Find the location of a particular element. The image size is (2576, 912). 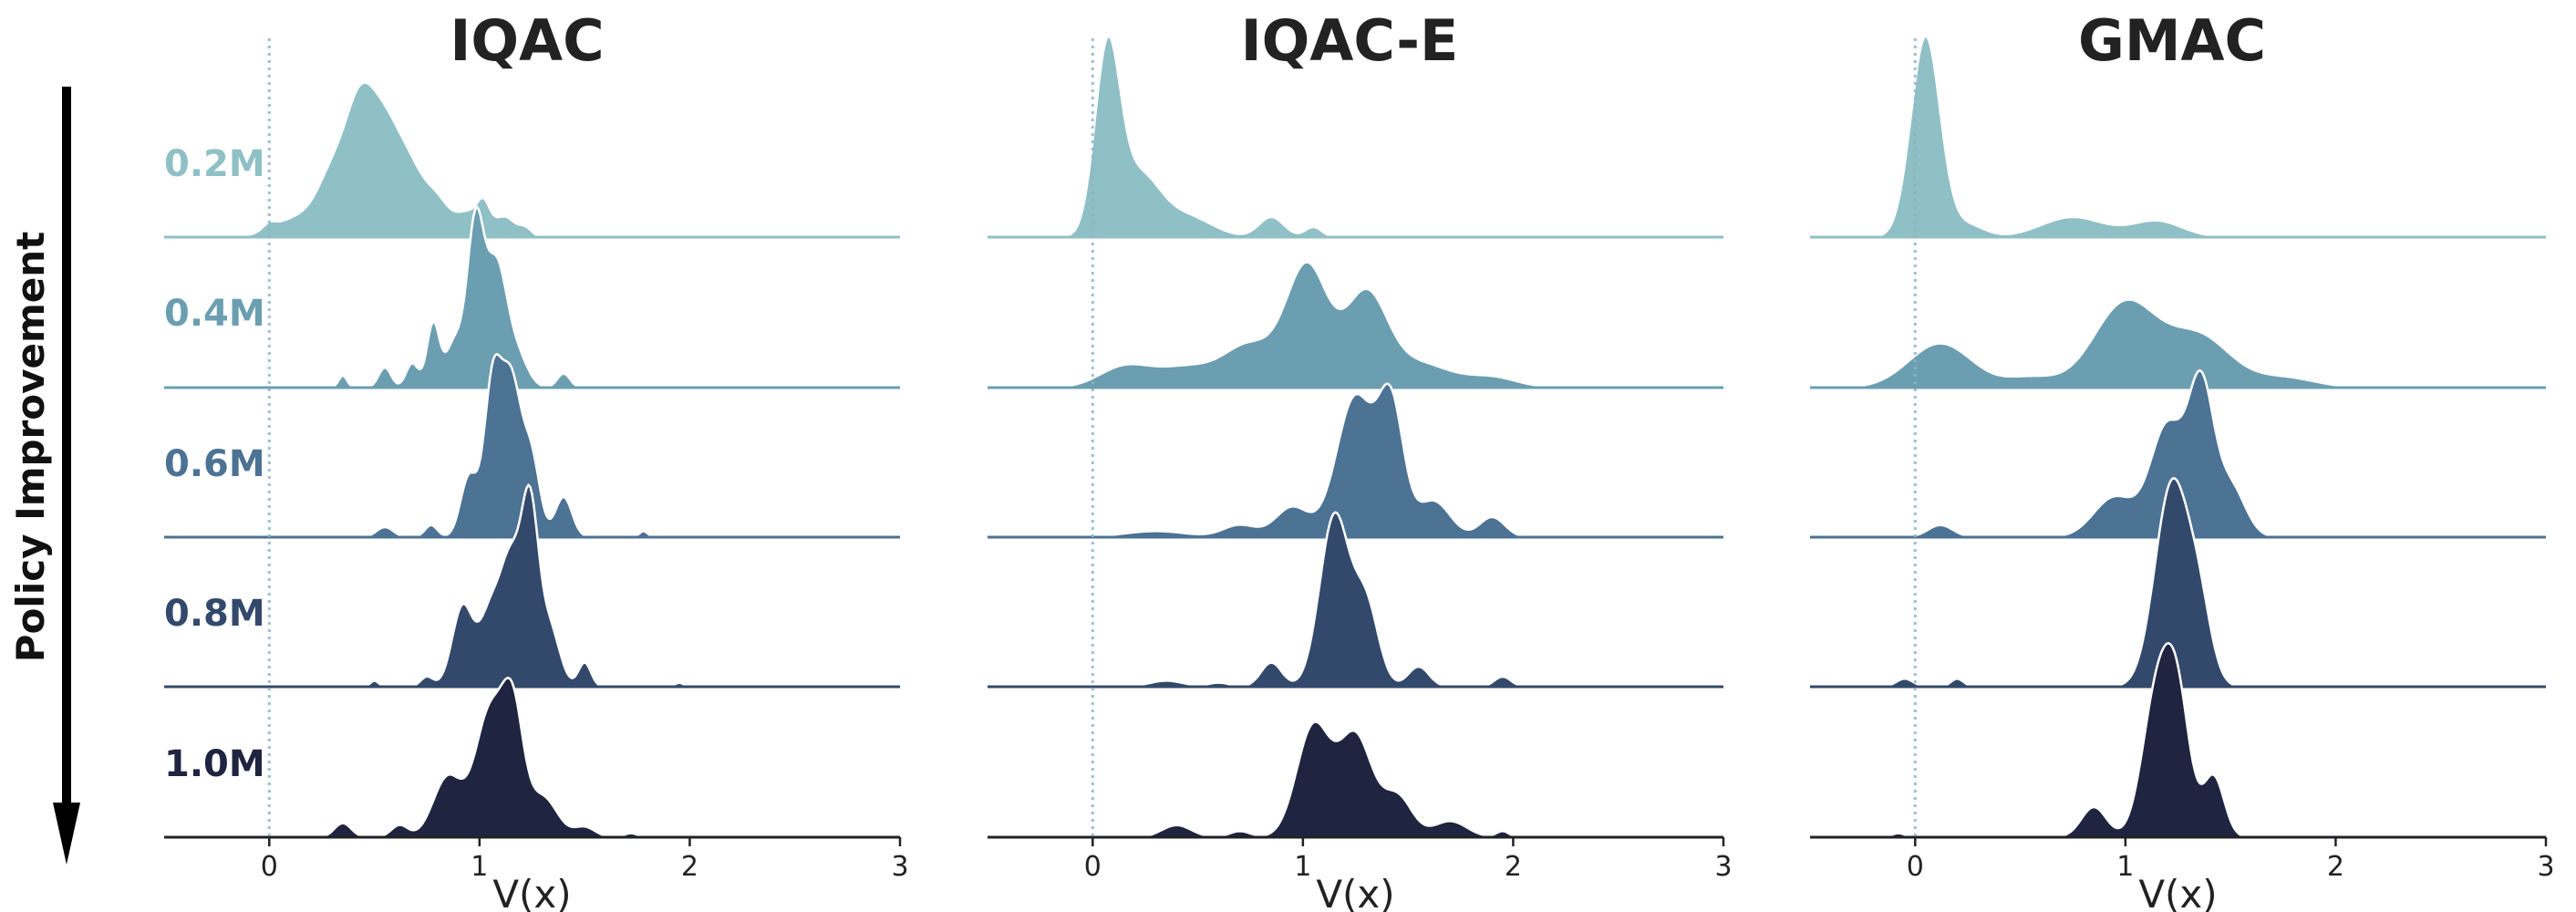

panel-title-gmac: GMAC is located at coordinates (2172, 41).